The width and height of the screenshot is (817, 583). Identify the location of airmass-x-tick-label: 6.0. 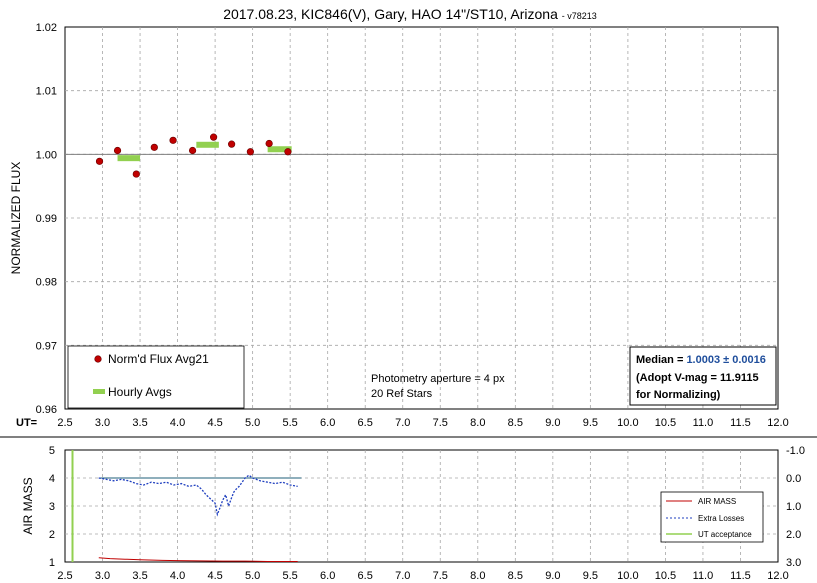
(327, 576).